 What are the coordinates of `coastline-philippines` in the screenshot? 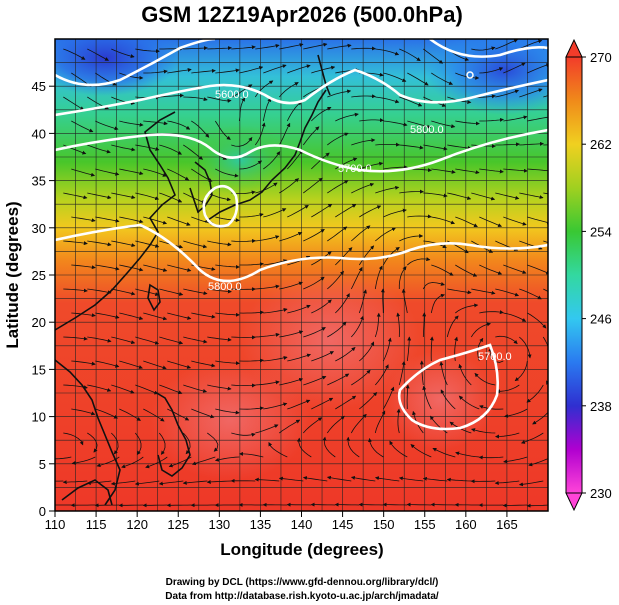 It's located at (172, 434).